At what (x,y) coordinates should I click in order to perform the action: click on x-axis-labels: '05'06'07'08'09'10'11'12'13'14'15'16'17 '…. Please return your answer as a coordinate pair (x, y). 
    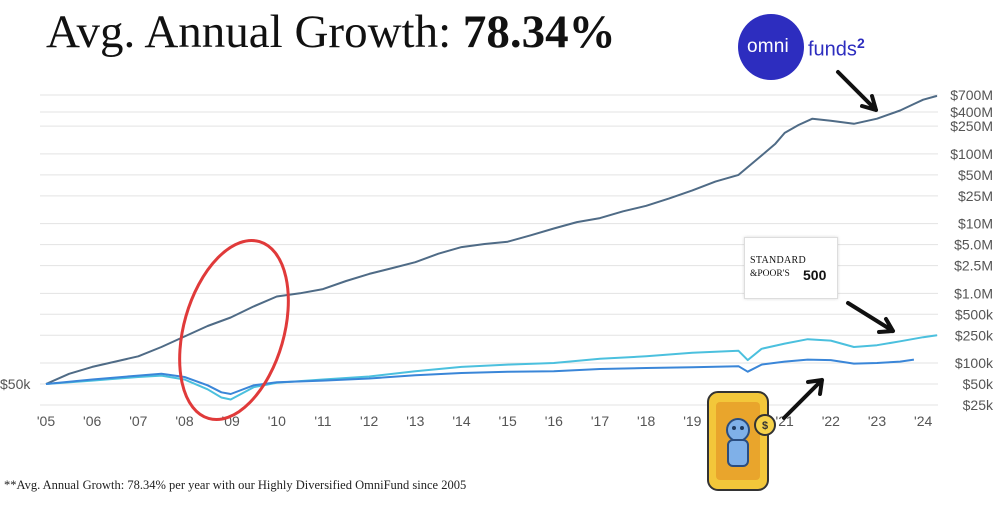
    Looking at the image, I should click on (485, 421).